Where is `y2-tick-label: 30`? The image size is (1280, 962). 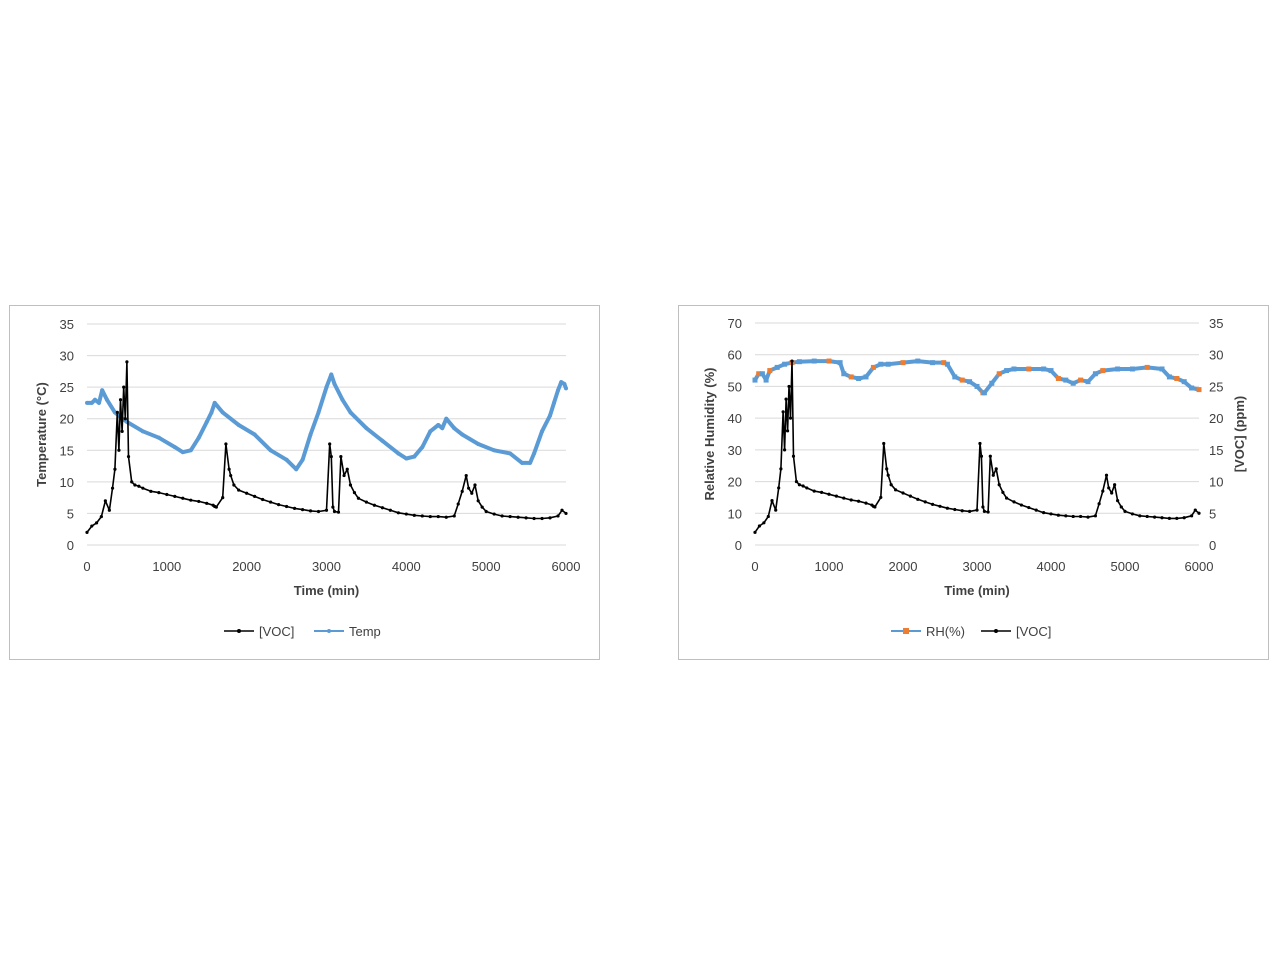 y2-tick-label: 30 is located at coordinates (1216, 355).